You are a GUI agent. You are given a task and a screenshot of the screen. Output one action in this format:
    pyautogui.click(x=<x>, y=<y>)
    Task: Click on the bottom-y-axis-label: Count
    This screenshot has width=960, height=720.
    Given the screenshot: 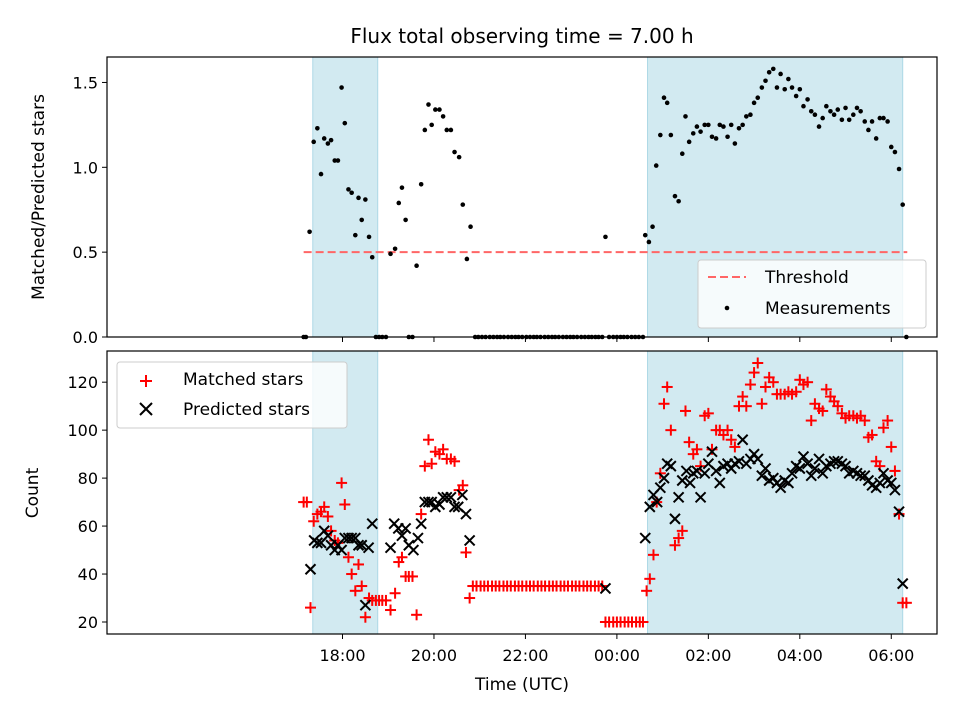 What is the action you would take?
    pyautogui.click(x=33, y=492)
    